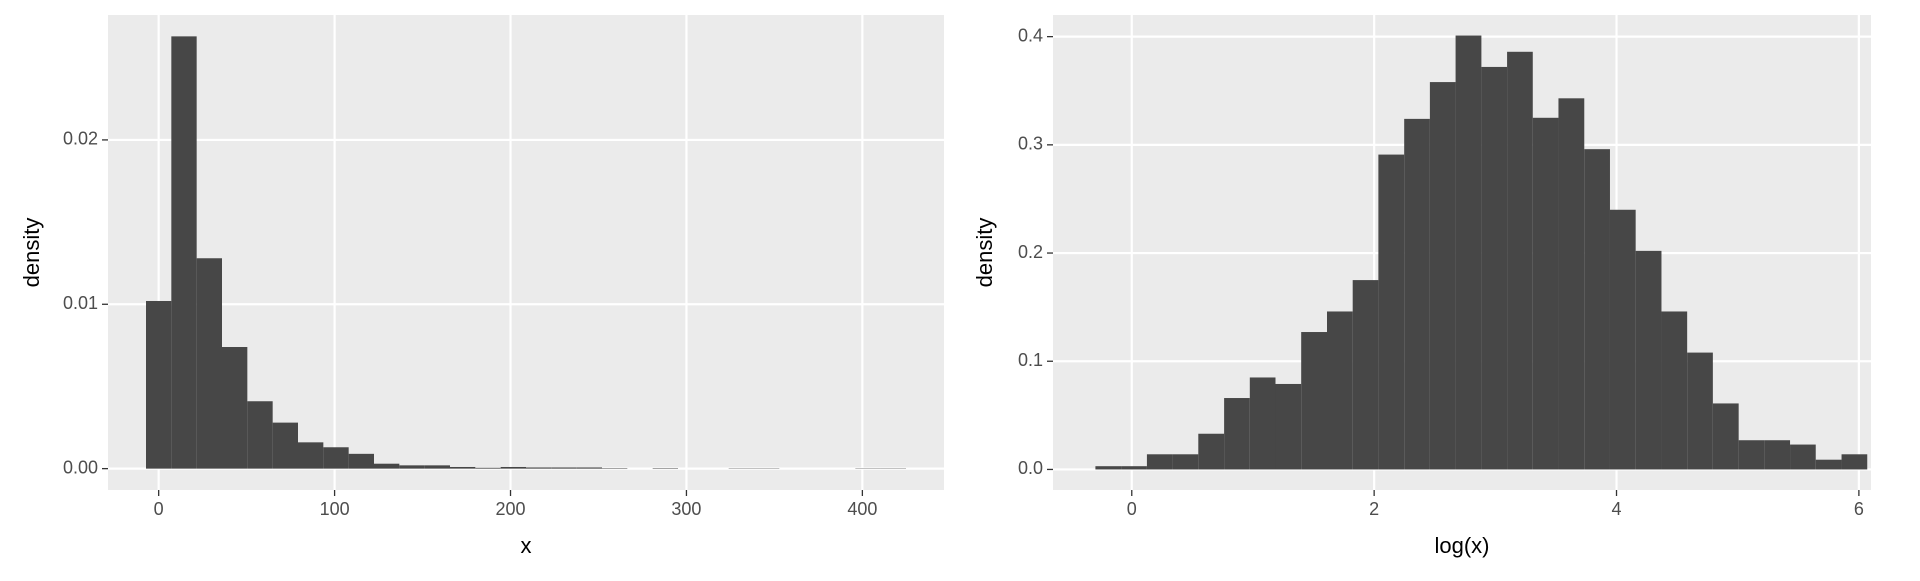 This screenshot has height=581, width=1920. Describe the element at coordinates (1030, 144) in the screenshot. I see `y-tick-label: 0.3` at that location.